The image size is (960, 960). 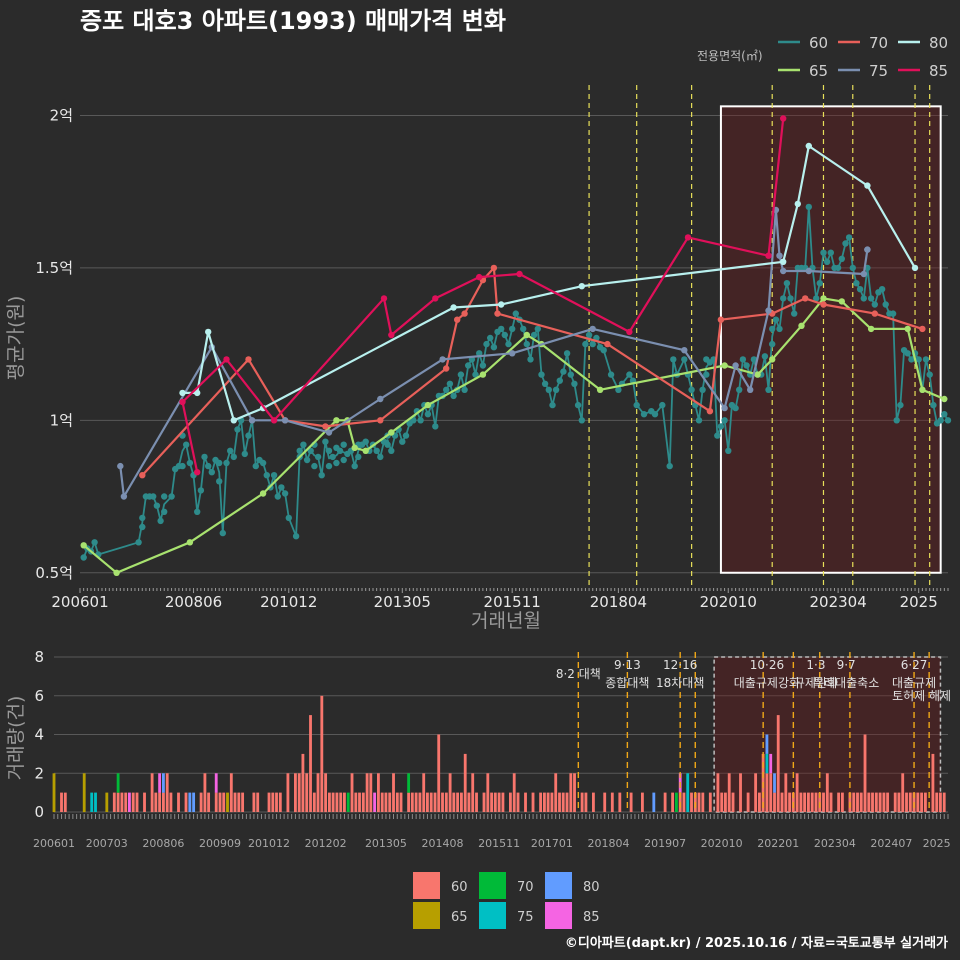 What do you see at coordinates (938, 71) in the screenshot?
I see `legend-label-85: 85` at bounding box center [938, 71].